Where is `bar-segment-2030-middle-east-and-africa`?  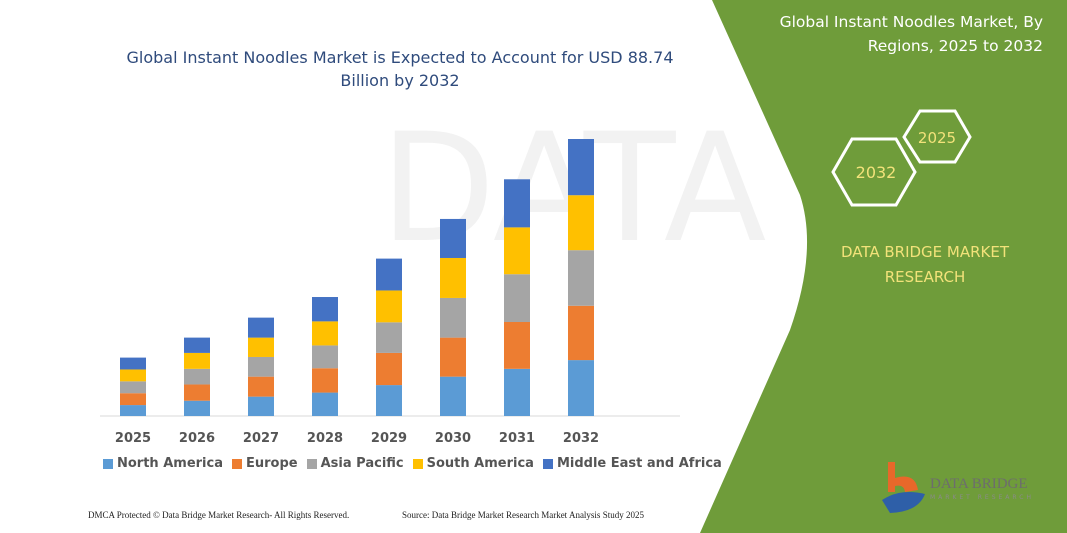
bar-segment-2030-middle-east-and-africa is located at coordinates (453, 238).